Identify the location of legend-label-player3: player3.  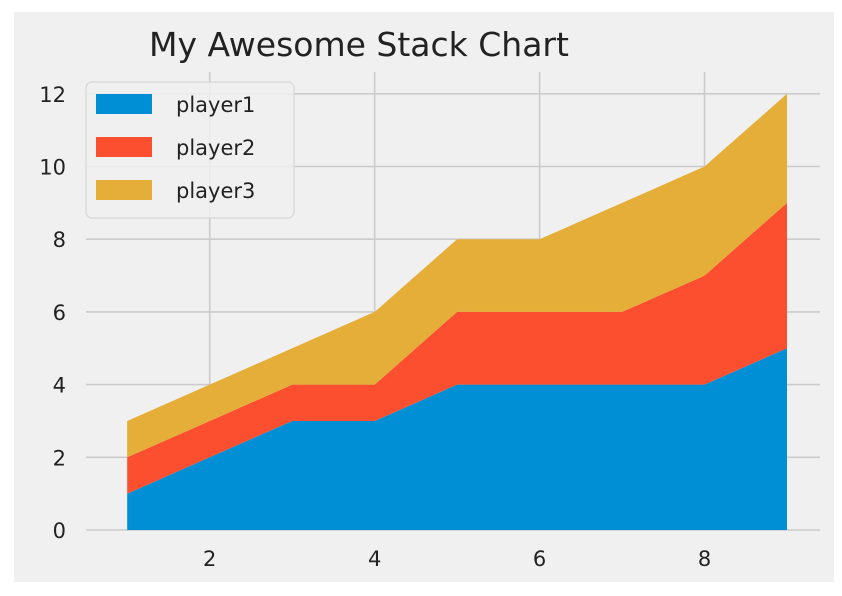
(215, 191).